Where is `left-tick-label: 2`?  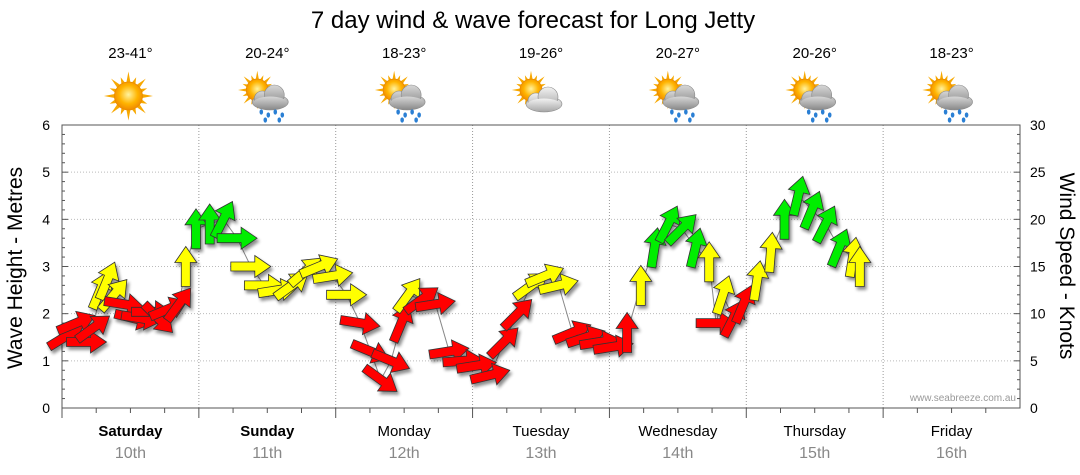 left-tick-label: 2 is located at coordinates (46, 314).